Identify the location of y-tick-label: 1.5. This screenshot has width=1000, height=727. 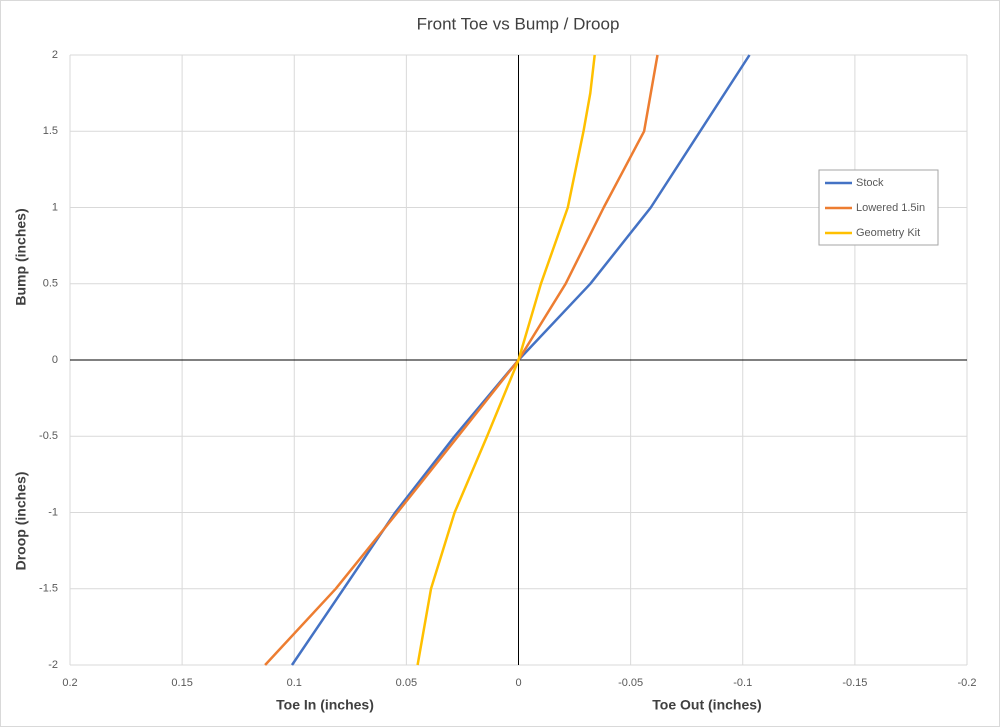
(50, 131).